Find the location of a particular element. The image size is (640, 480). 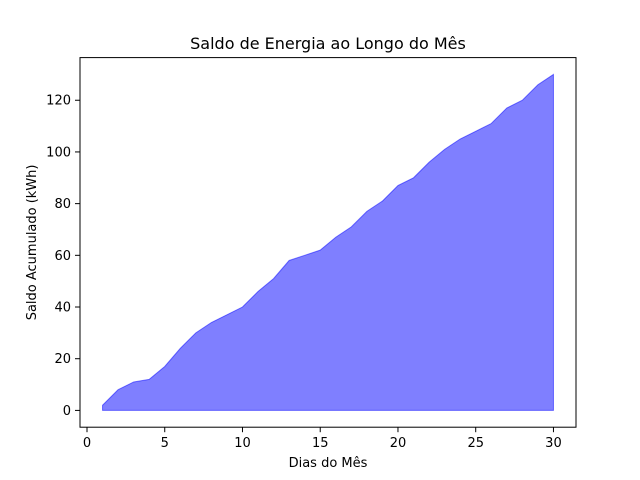

y-tick-label: 120 is located at coordinates (58, 101).